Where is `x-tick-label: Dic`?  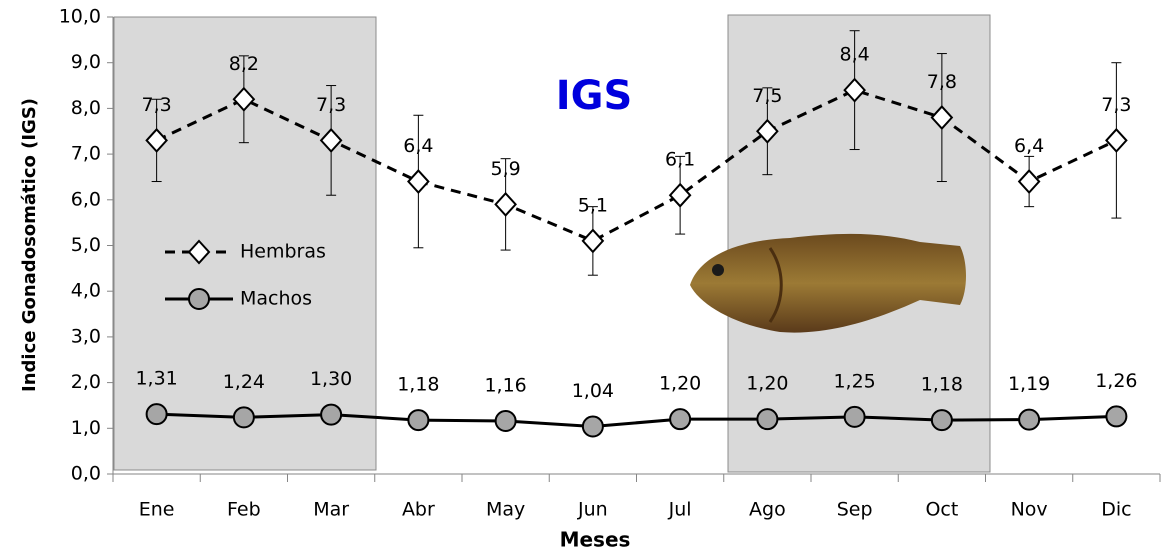 x-tick-label: Dic is located at coordinates (1116, 510).